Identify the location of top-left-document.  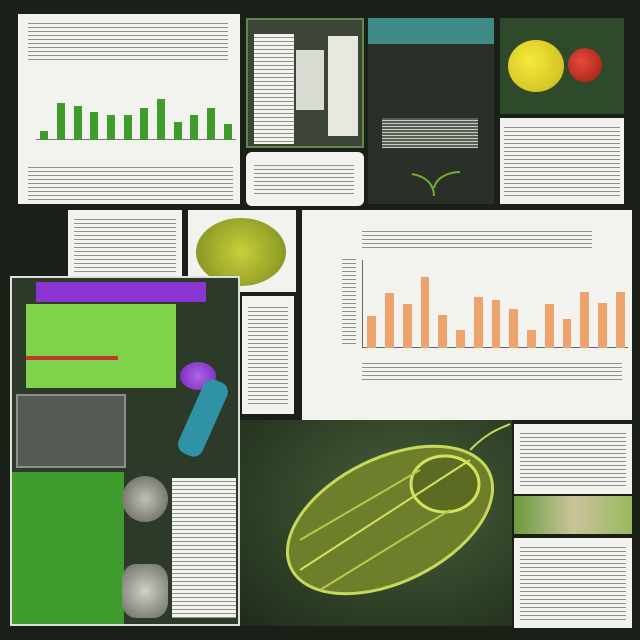
(129, 109).